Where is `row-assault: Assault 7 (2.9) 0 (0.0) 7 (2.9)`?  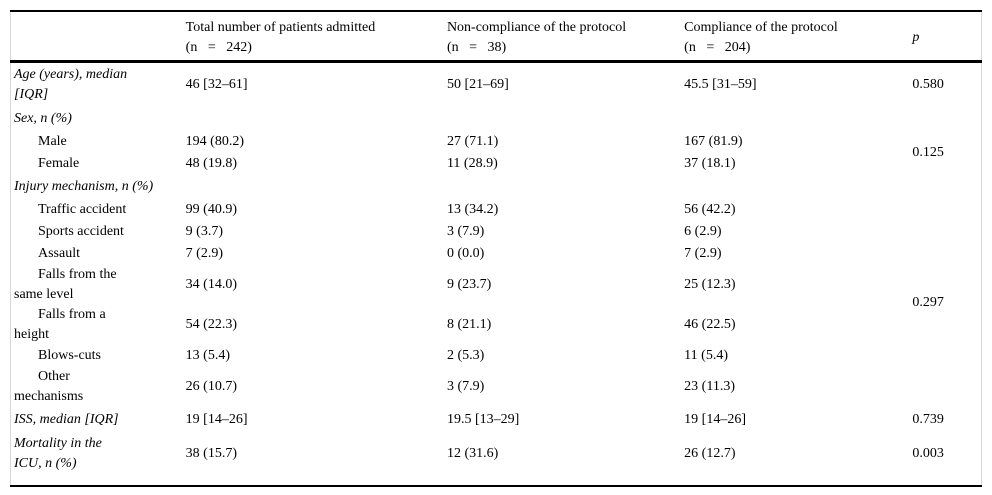
row-assault: Assault 7 (2.9) 0 (0.0) 7 (2.9) is located at coordinates (496, 254).